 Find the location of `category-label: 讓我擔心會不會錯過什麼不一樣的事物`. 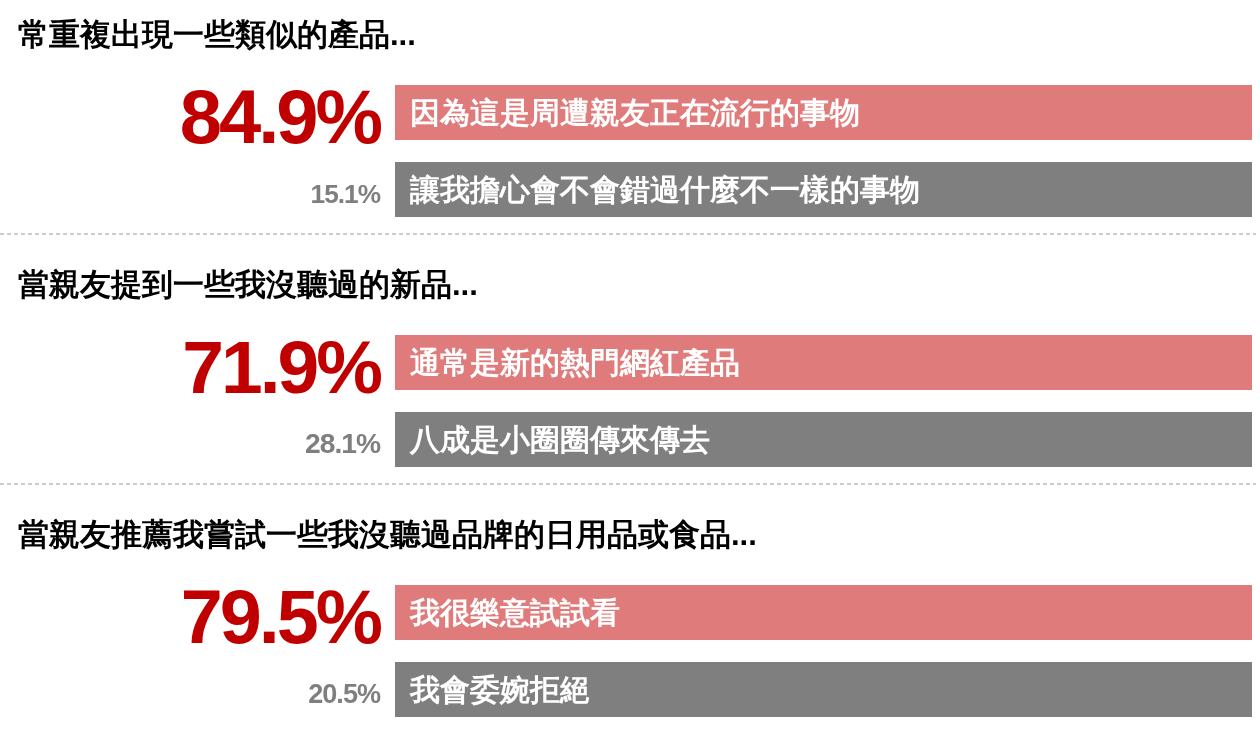

category-label: 讓我擔心會不會錯過什麼不一樣的事物 is located at coordinates (664, 189).